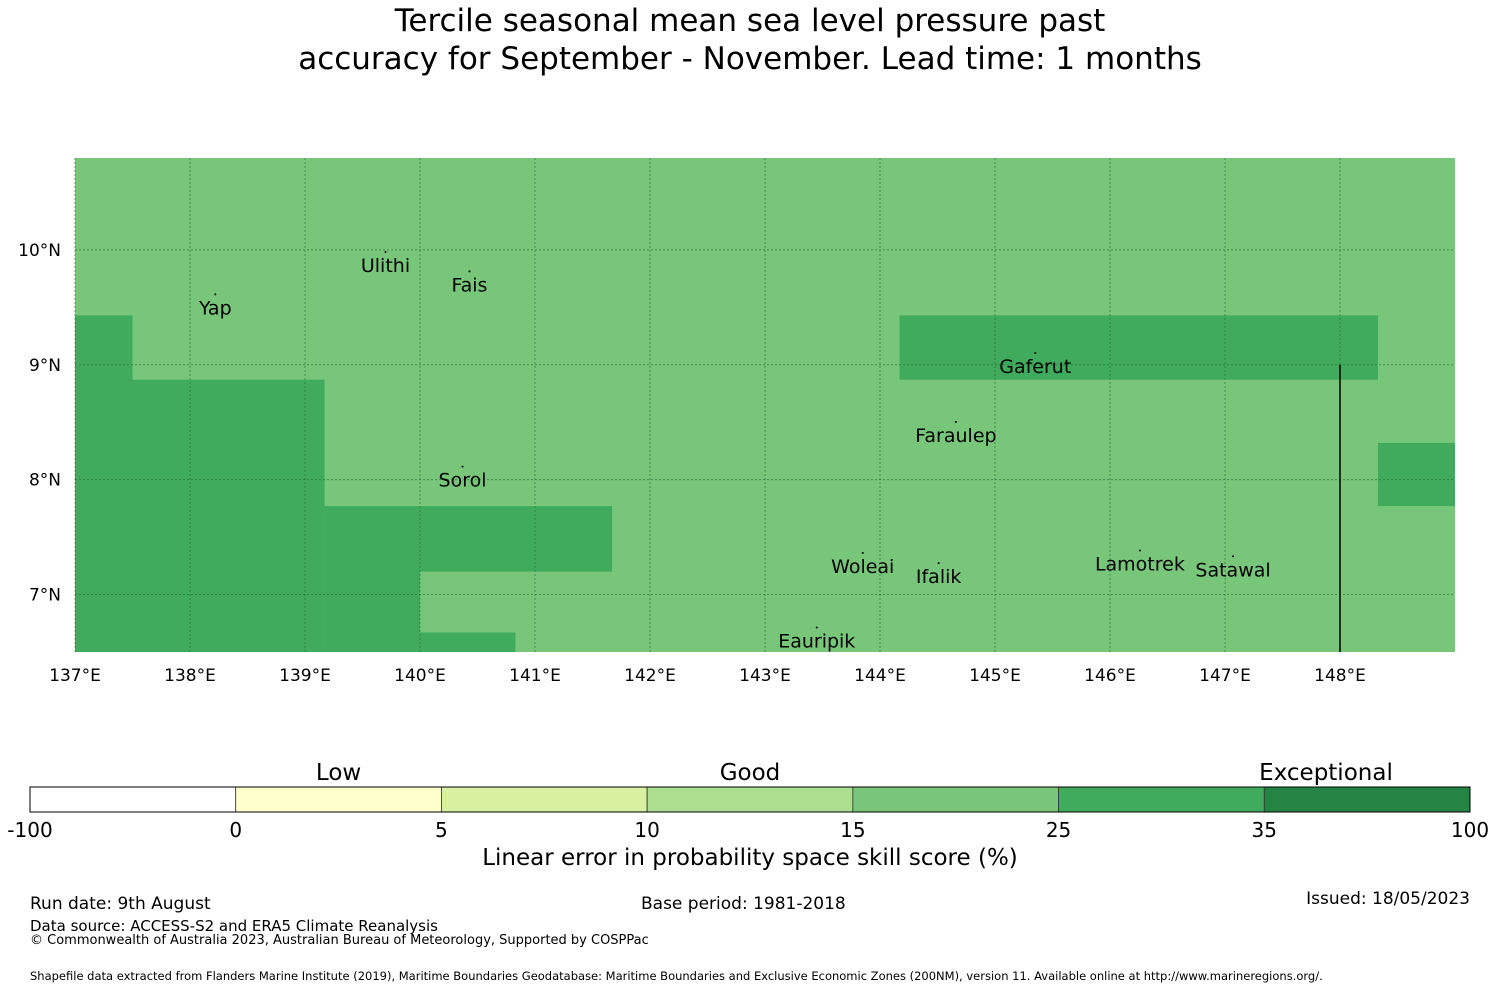 This screenshot has height=990, width=1500. Describe the element at coordinates (75, 676) in the screenshot. I see `lon-tick-label: 137°E` at that location.